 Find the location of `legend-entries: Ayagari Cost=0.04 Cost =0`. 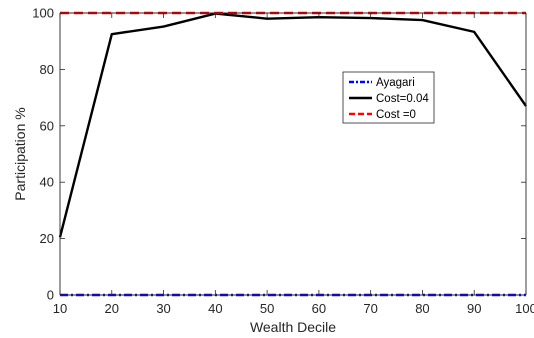

legend-entries: Ayagari Cost=0.04 Cost =0 is located at coordinates (389, 99).